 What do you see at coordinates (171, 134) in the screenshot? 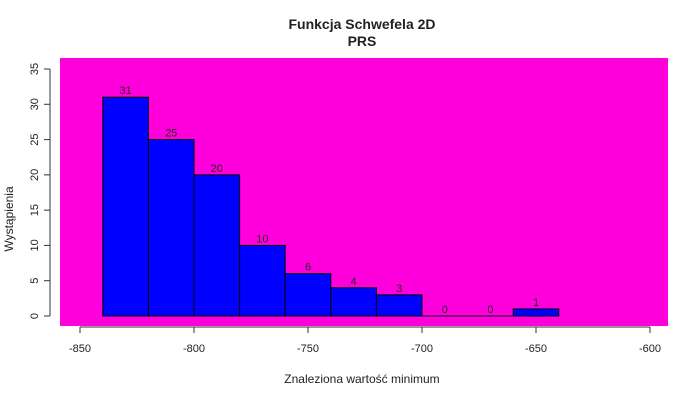
I see `bar-count-label: 25` at bounding box center [171, 134].